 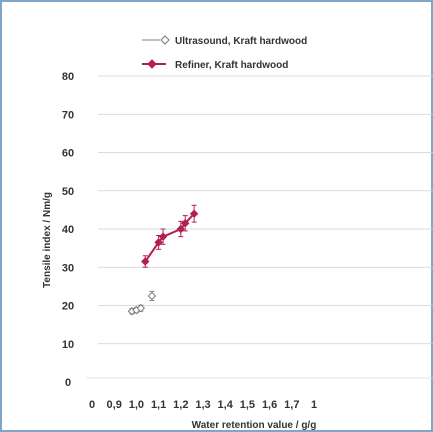 What do you see at coordinates (68, 77) in the screenshot?
I see `y-tick-label: 80` at bounding box center [68, 77].